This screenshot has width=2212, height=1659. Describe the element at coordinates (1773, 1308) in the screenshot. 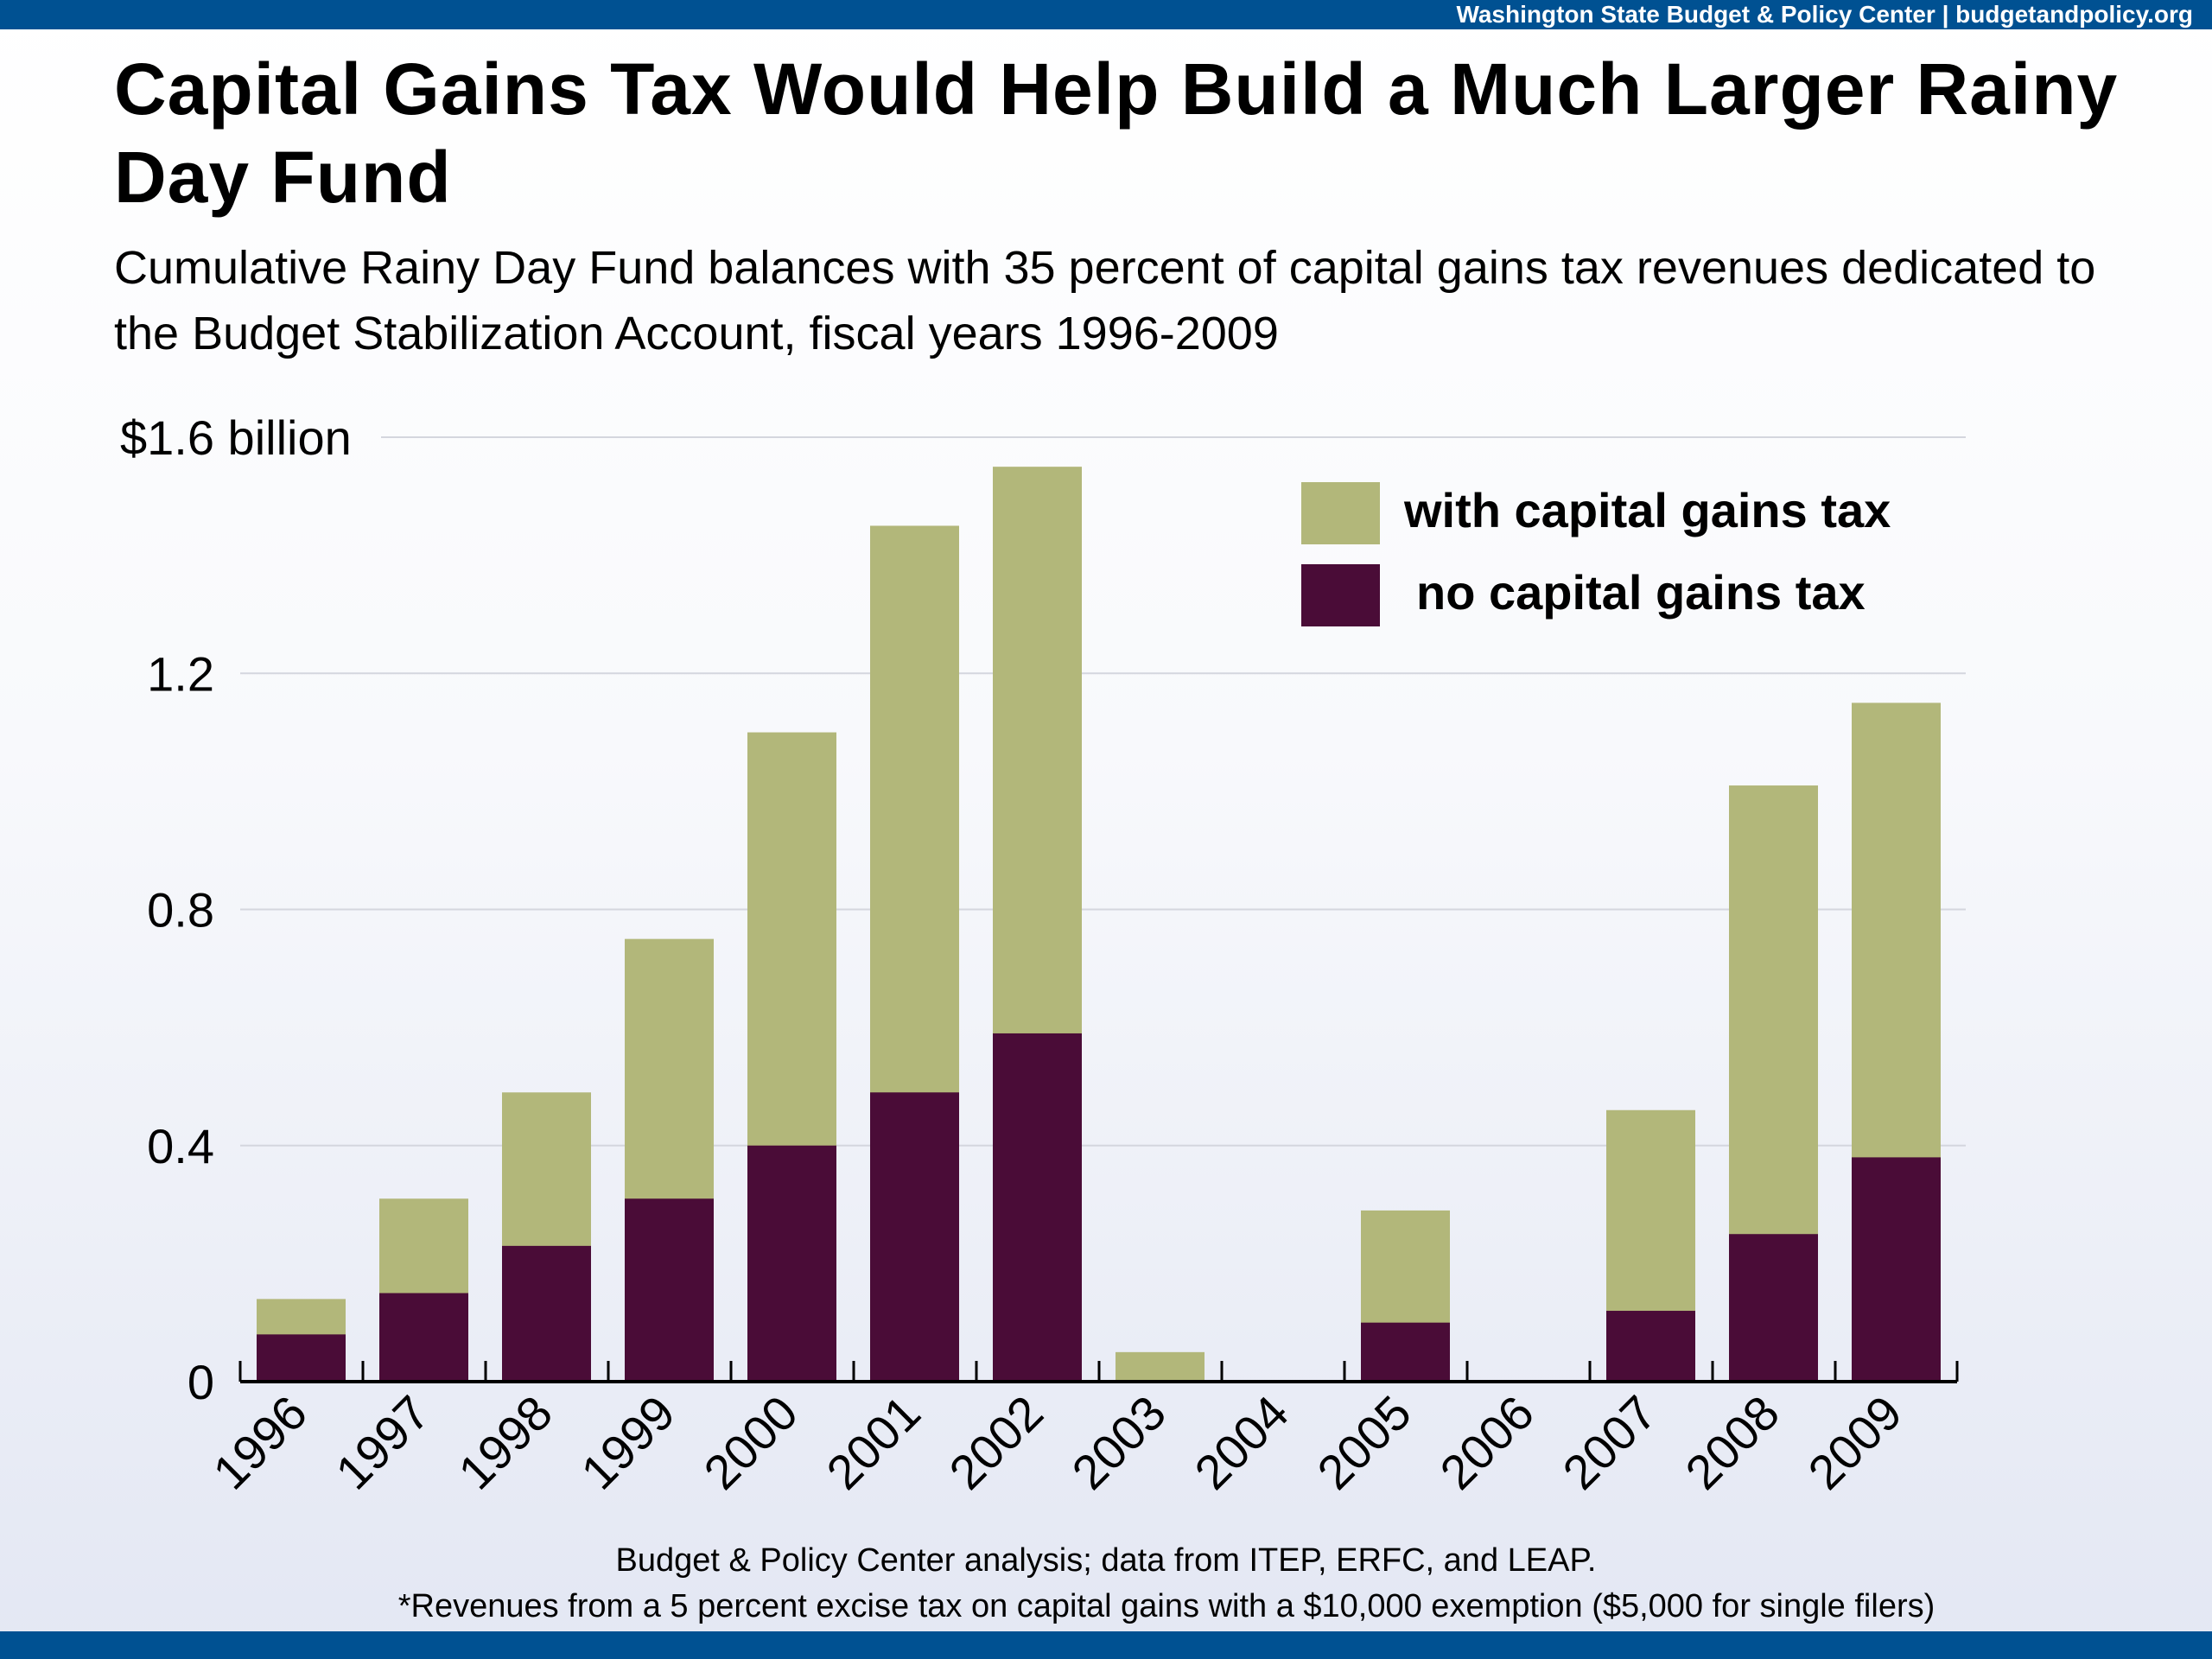

I see `bar-2008-no-tax` at that location.